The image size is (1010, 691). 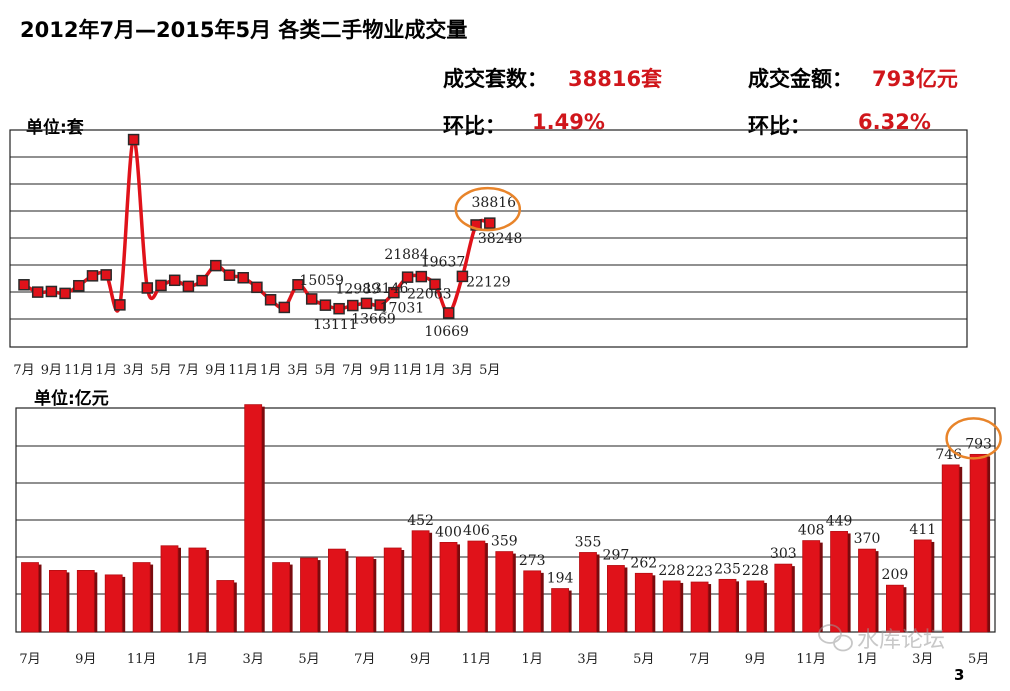 I want to click on bar-chart-unit: 单位:亿元, so click(x=71, y=399).